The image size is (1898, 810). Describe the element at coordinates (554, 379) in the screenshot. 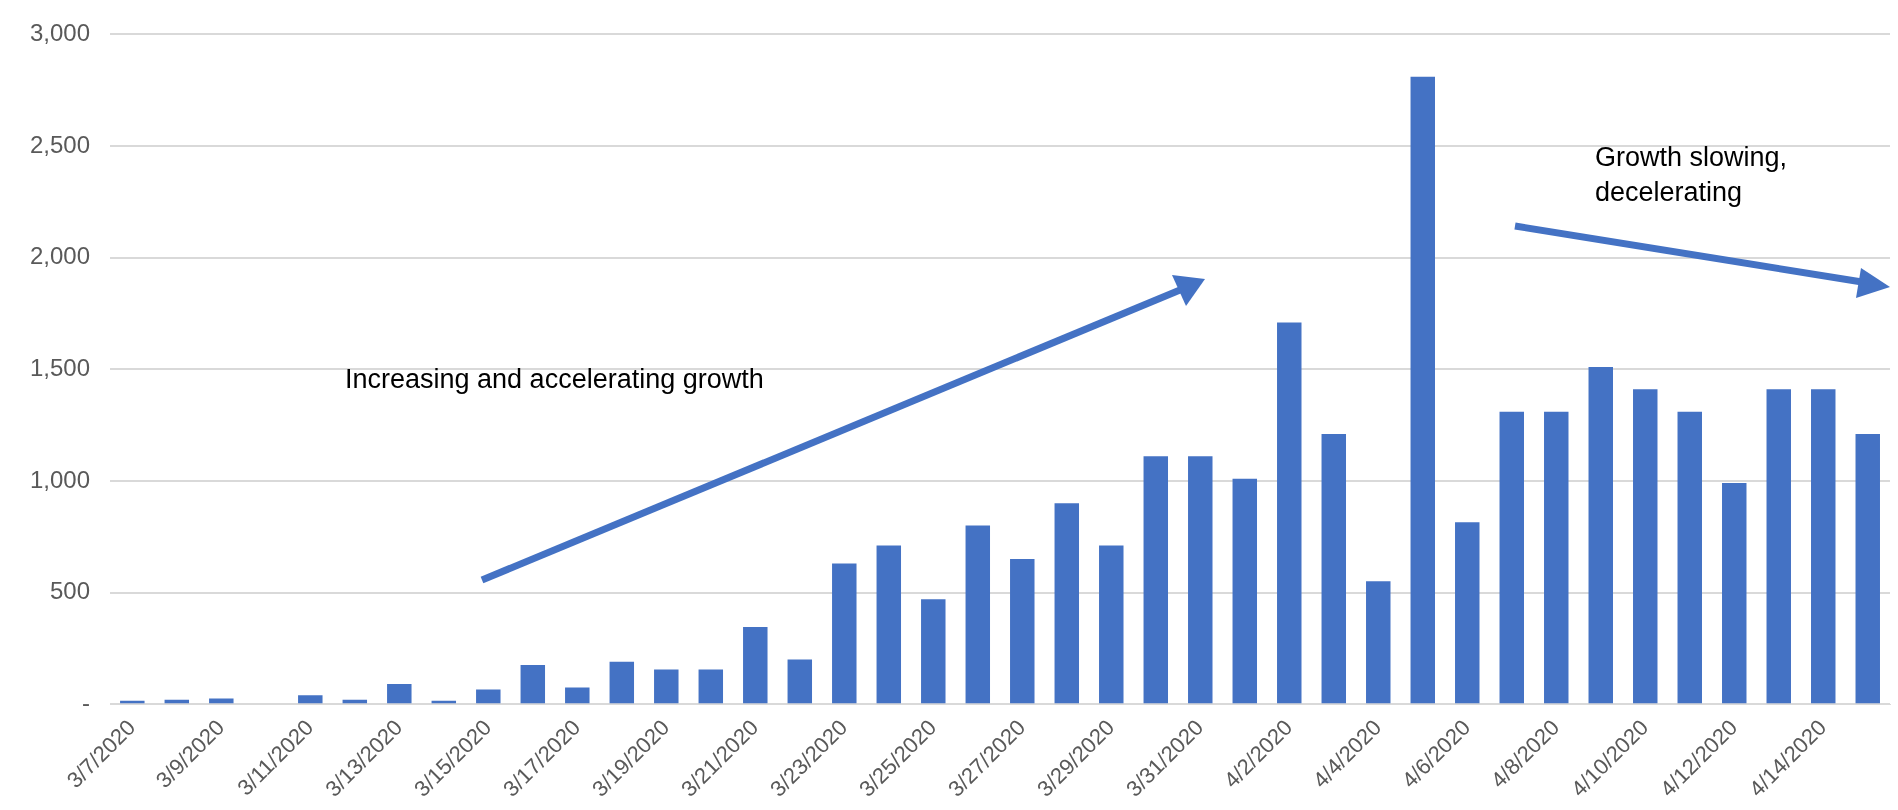

I see `annotation: Increasing and accelerating growth` at that location.